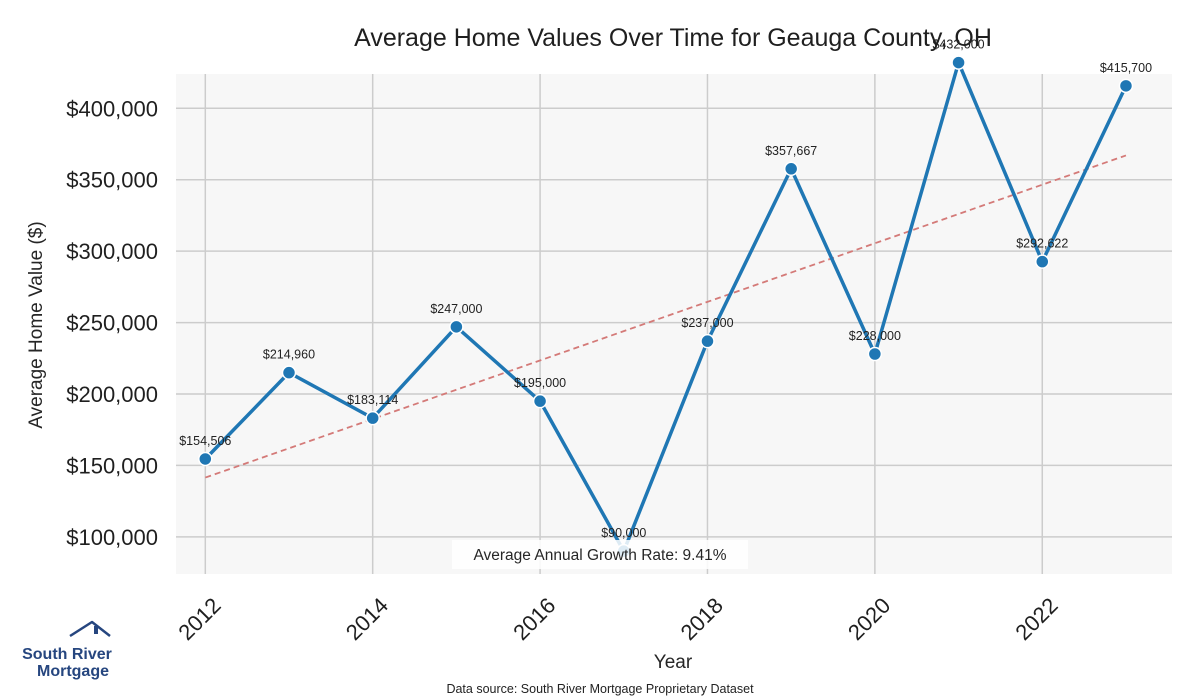  What do you see at coordinates (1036, 619) in the screenshot?
I see `x-tick-label: 2022` at bounding box center [1036, 619].